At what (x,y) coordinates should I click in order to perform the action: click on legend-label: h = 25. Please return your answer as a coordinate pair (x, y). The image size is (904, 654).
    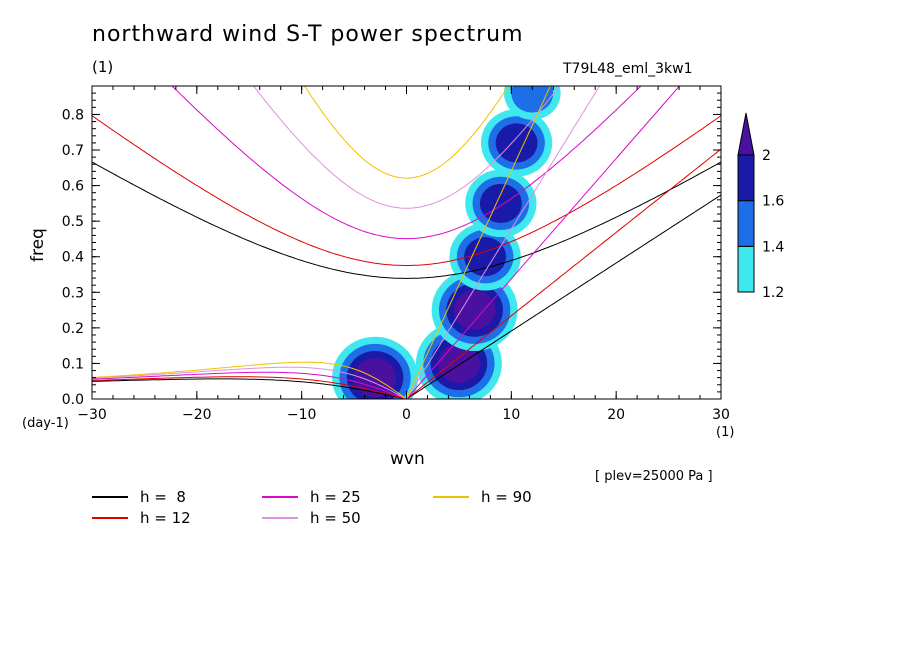
    Looking at the image, I should click on (335, 497).